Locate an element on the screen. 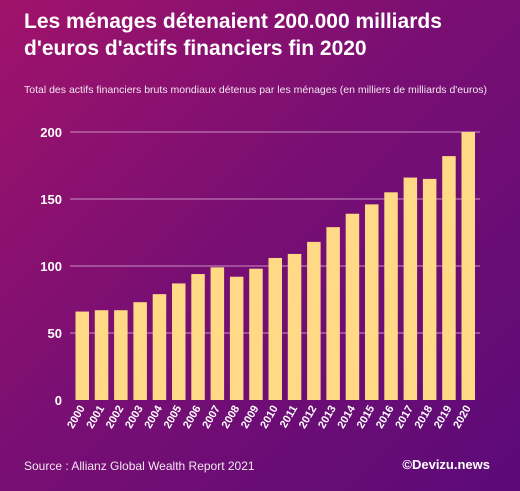 The height and width of the screenshot is (491, 520). x-tick-label-2004: 2004 is located at coordinates (153, 417).